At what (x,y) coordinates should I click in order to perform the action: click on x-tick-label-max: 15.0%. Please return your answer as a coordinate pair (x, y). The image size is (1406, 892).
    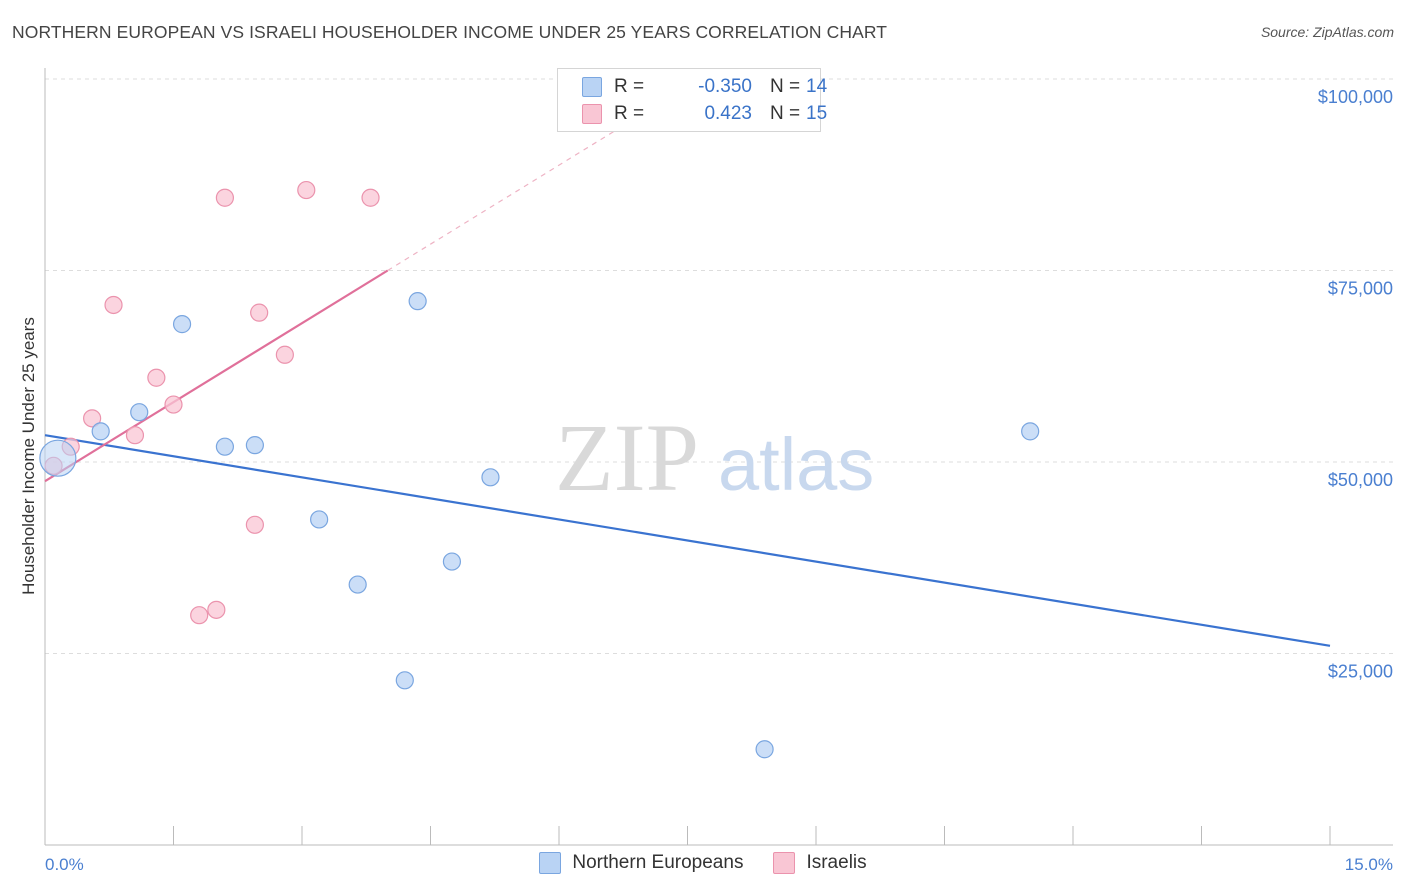
    Looking at the image, I should click on (1369, 864).